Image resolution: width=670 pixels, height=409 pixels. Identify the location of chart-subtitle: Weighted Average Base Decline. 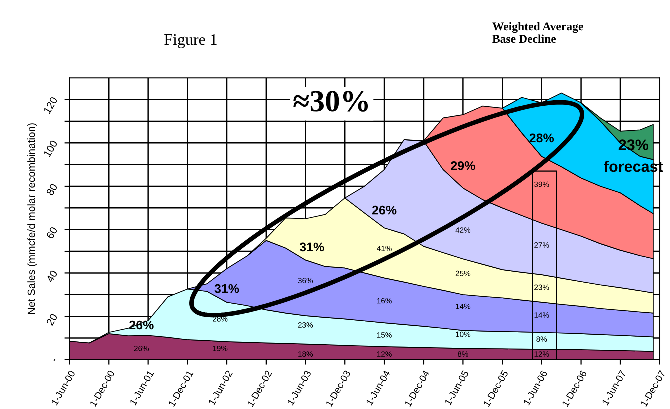
(538, 33).